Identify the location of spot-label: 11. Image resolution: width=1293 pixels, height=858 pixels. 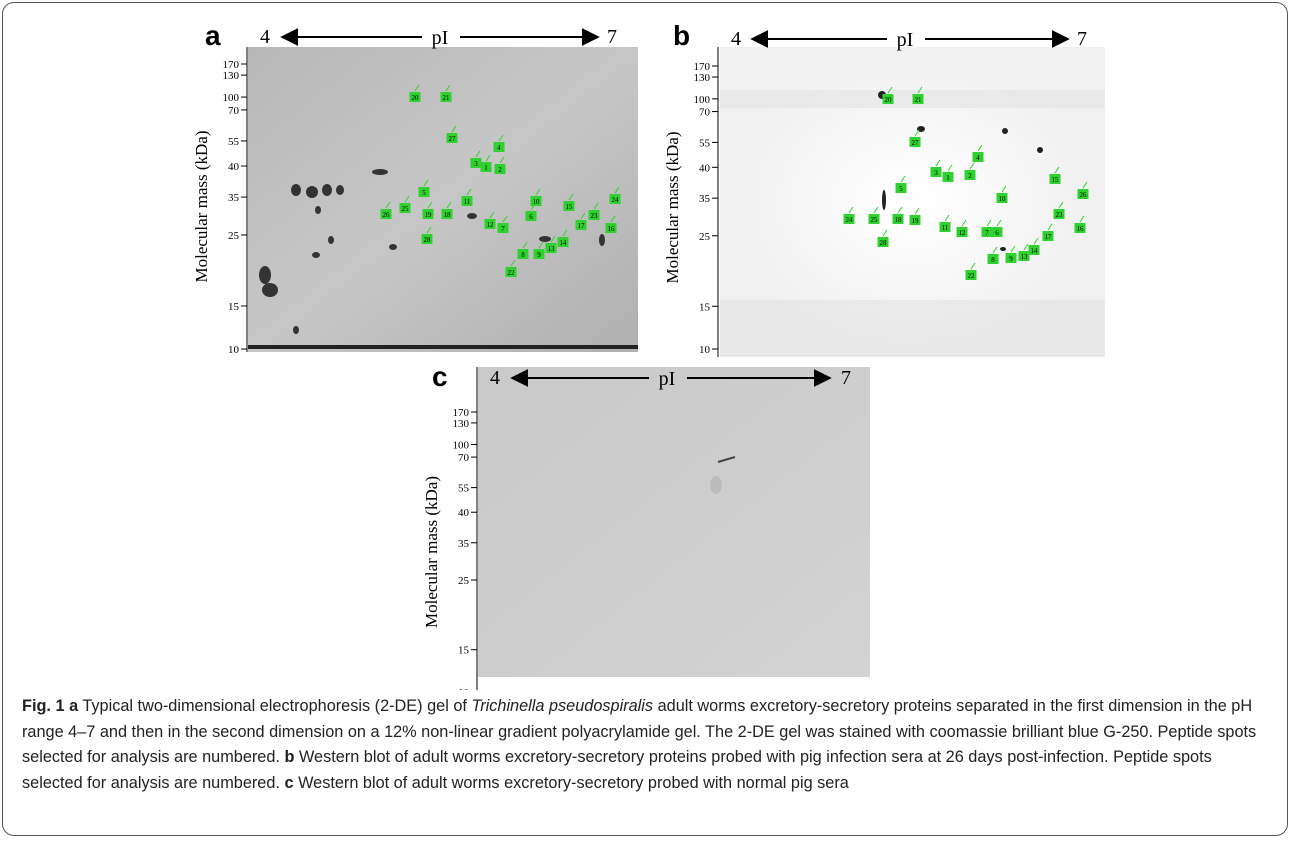
(945, 228).